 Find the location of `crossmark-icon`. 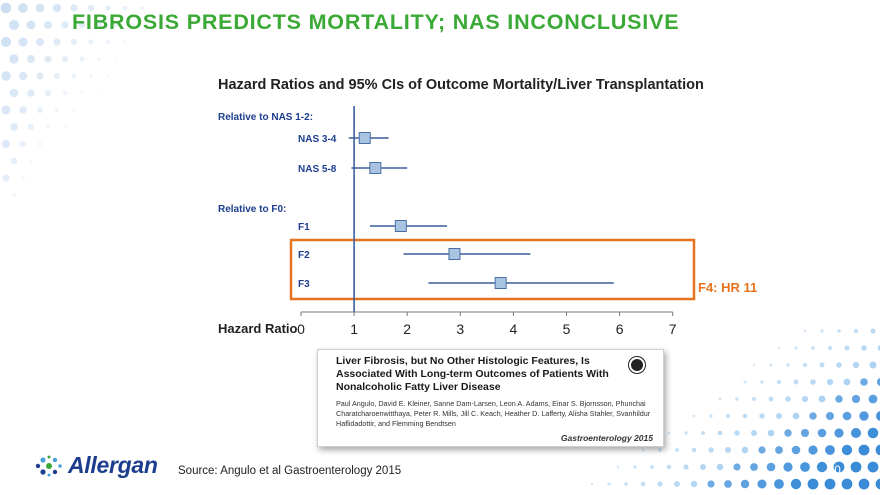

crossmark-icon is located at coordinates (637, 365).